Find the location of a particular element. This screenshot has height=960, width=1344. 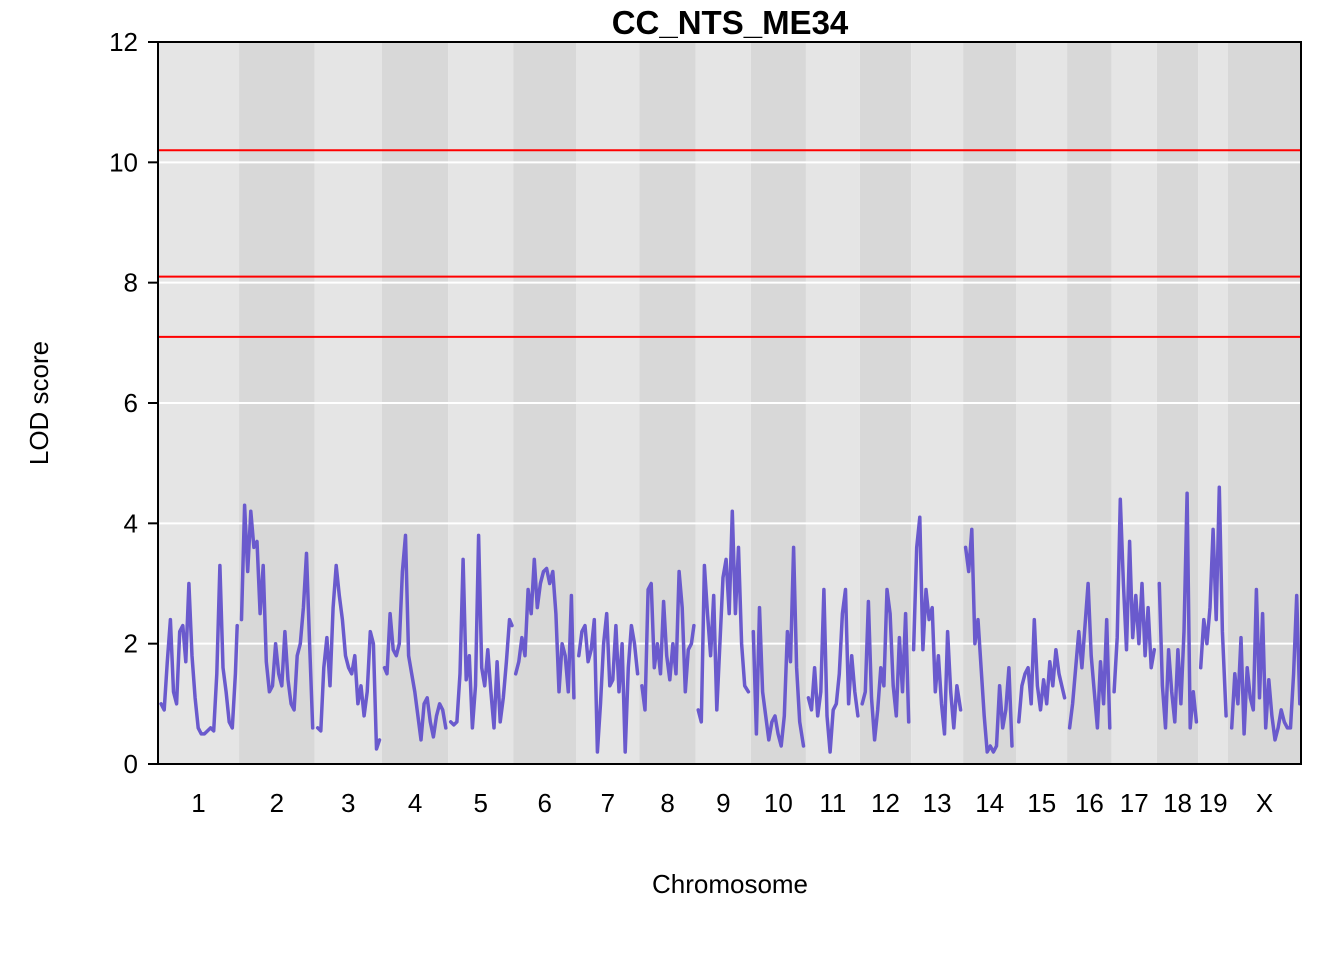

x-tick-label: 6 is located at coordinates (545, 803).